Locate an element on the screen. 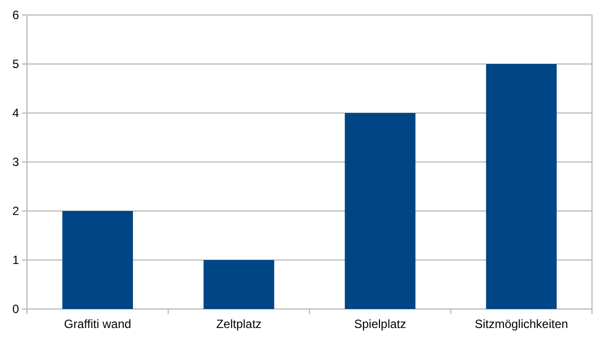 This screenshot has height=341, width=605. x-tick-label: Sitzmöglichkeiten is located at coordinates (521, 324).